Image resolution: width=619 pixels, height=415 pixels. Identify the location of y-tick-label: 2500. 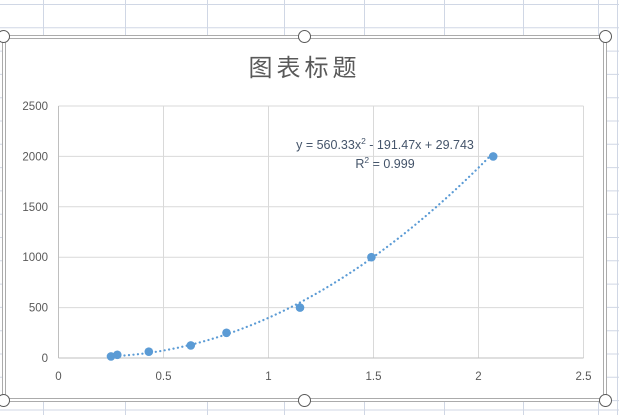
(35, 107).